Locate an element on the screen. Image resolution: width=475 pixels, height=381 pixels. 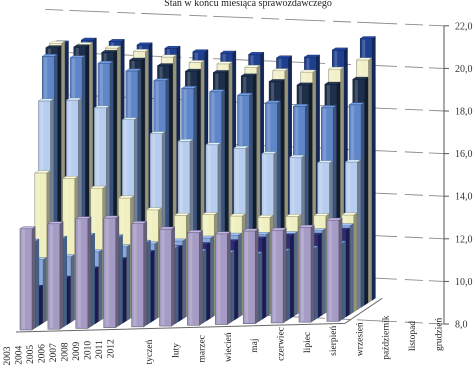
series-label-2006: 2006 is located at coordinates (43, 353).